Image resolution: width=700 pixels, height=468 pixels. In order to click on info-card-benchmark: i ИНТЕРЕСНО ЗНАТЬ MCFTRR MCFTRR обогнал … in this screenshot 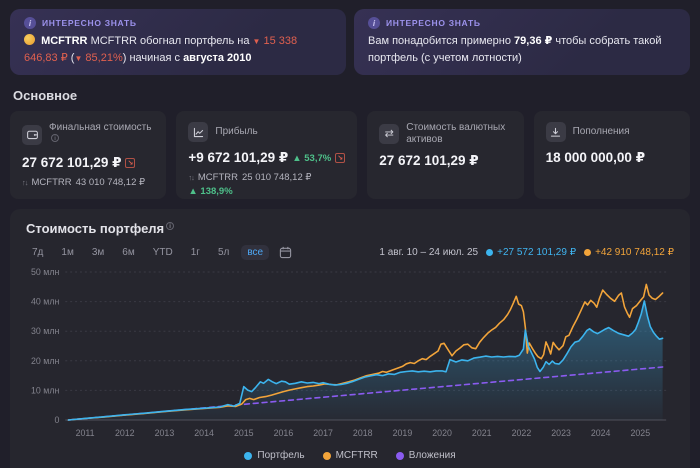, I will do `click(178, 42)`.